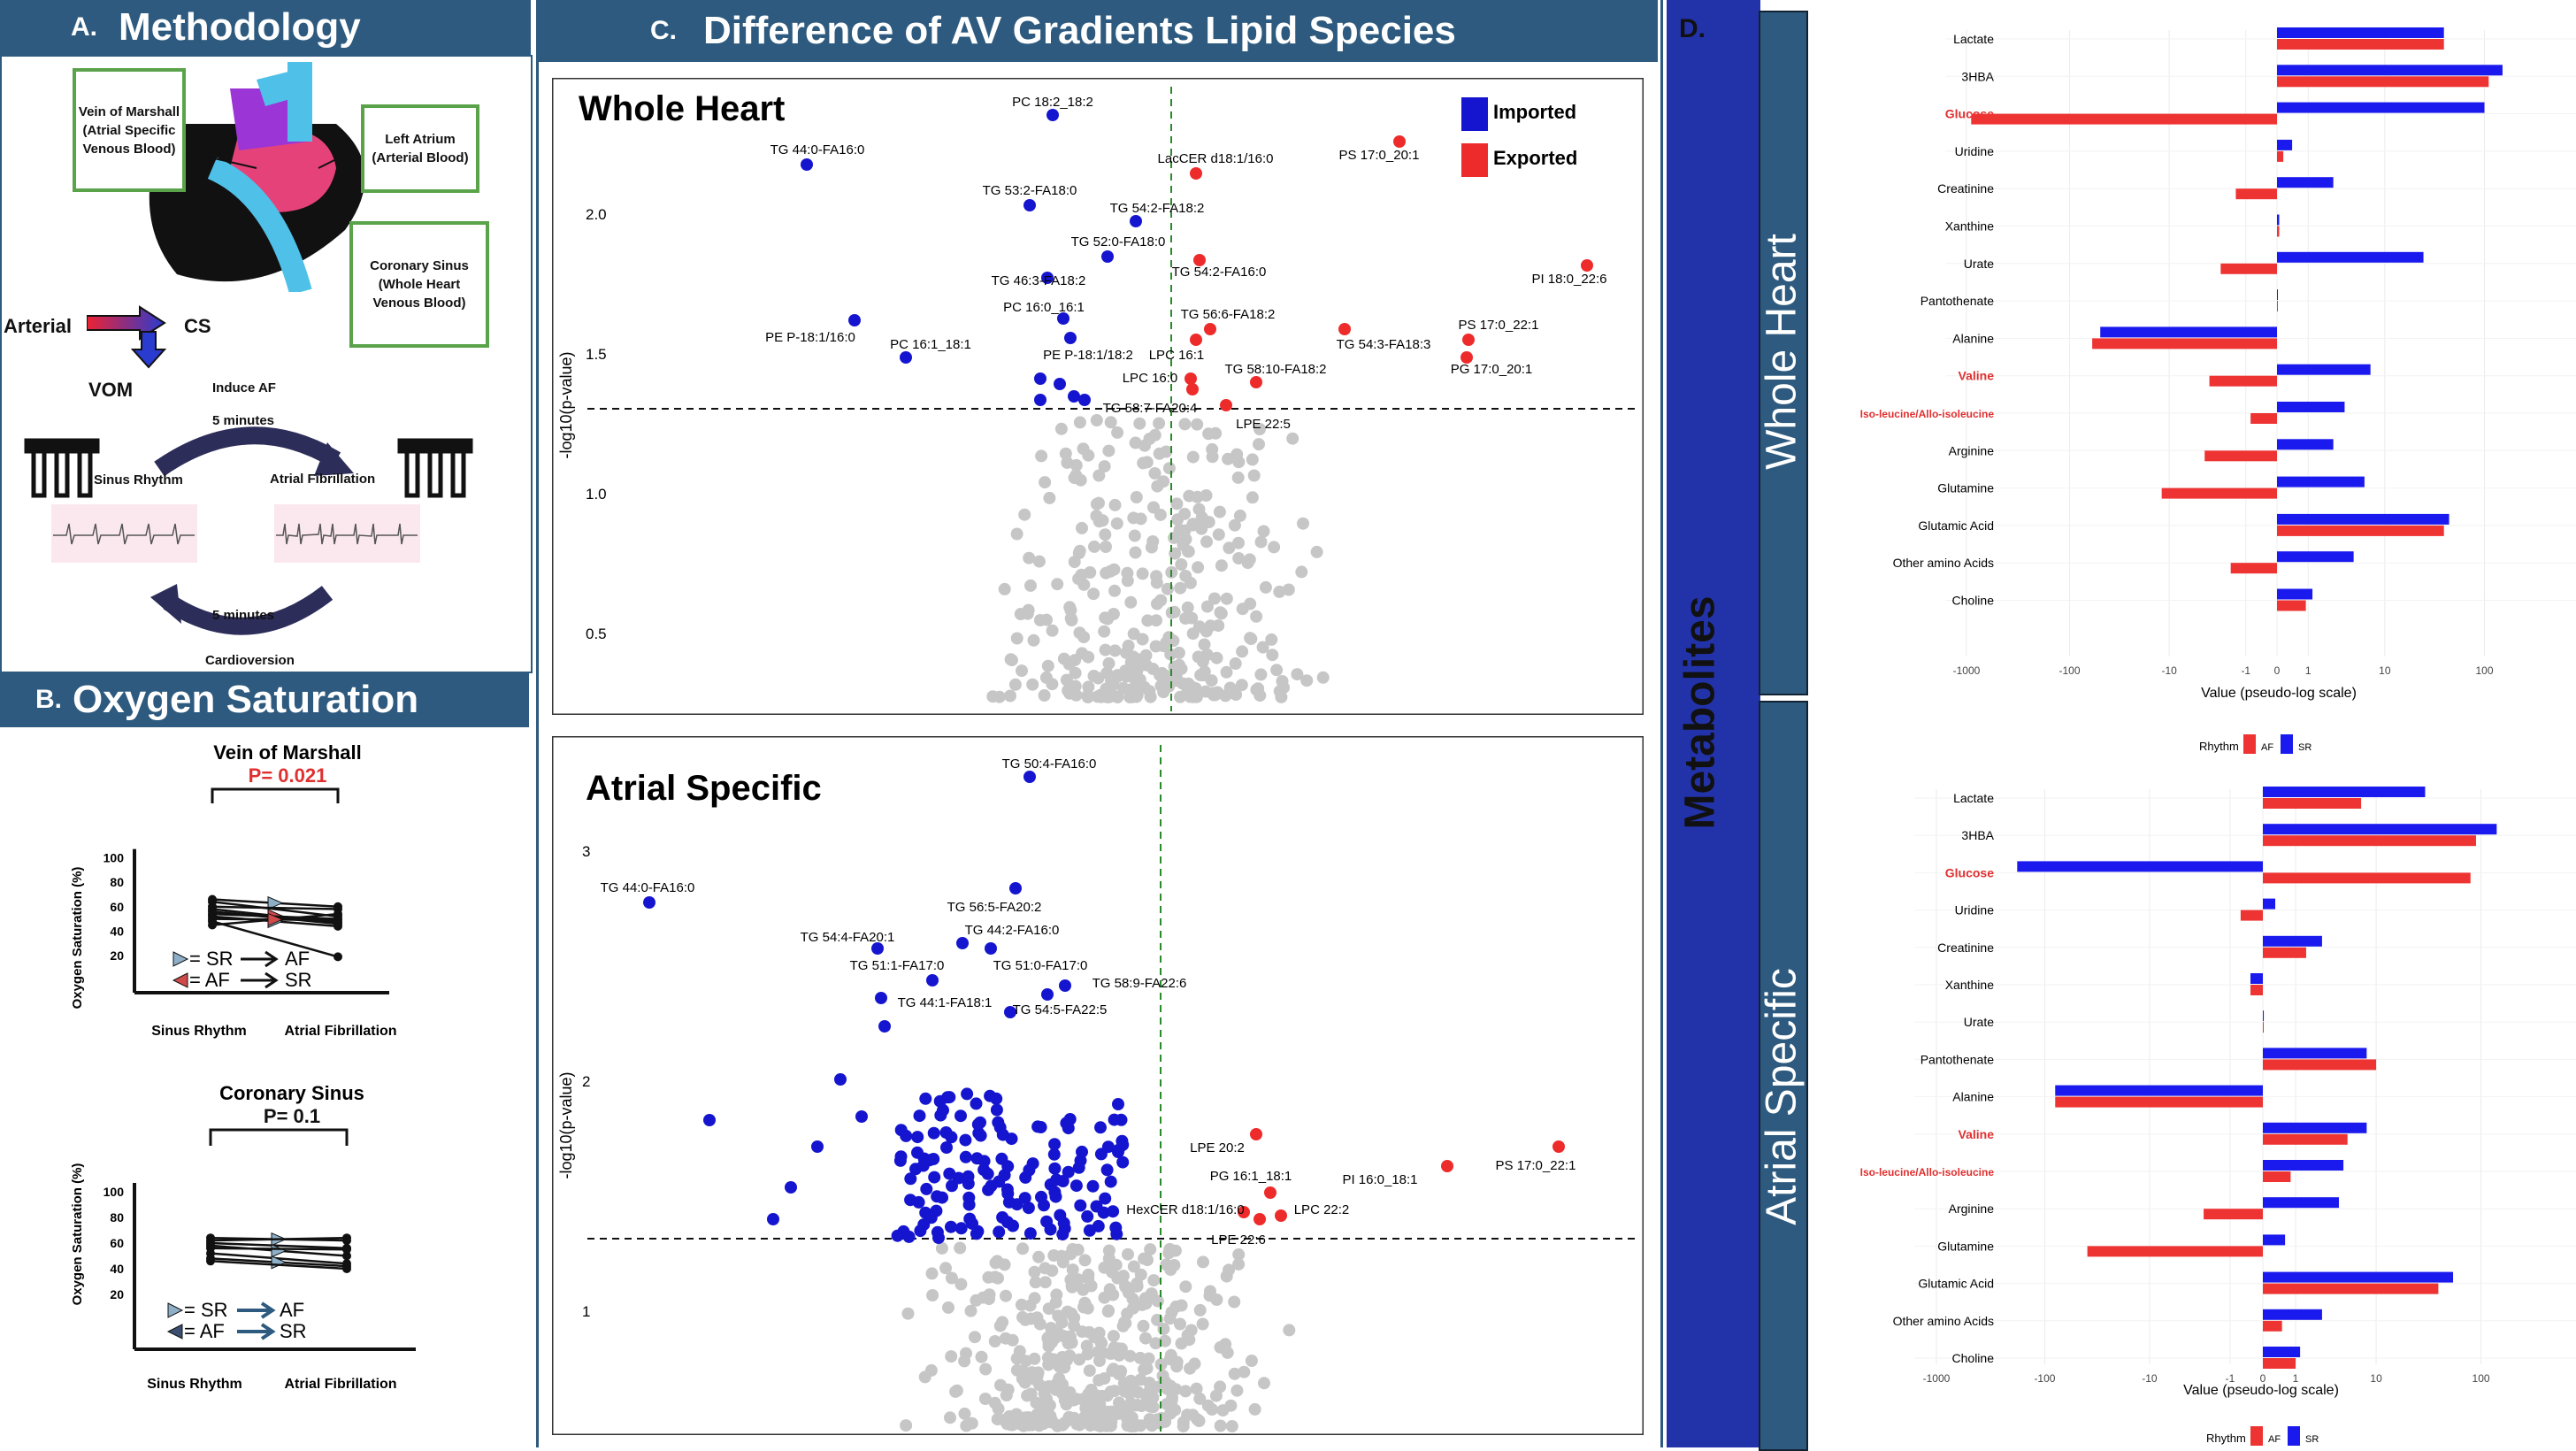 Image resolution: width=2576 pixels, height=1451 pixels. Describe the element at coordinates (117, 1243) in the screenshot. I see `y-tick-label: 60` at that location.